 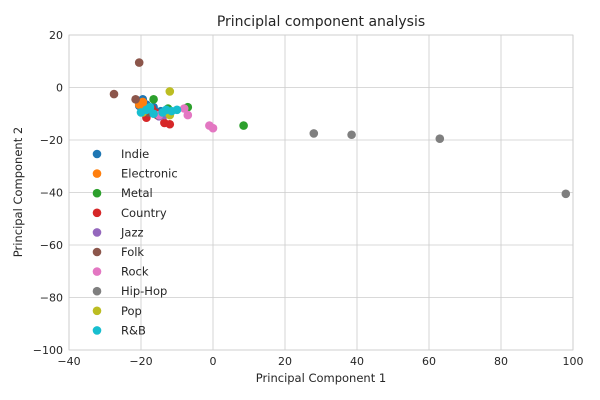 I want to click on y-axis-label: Principal Component 2, so click(x=18, y=192).